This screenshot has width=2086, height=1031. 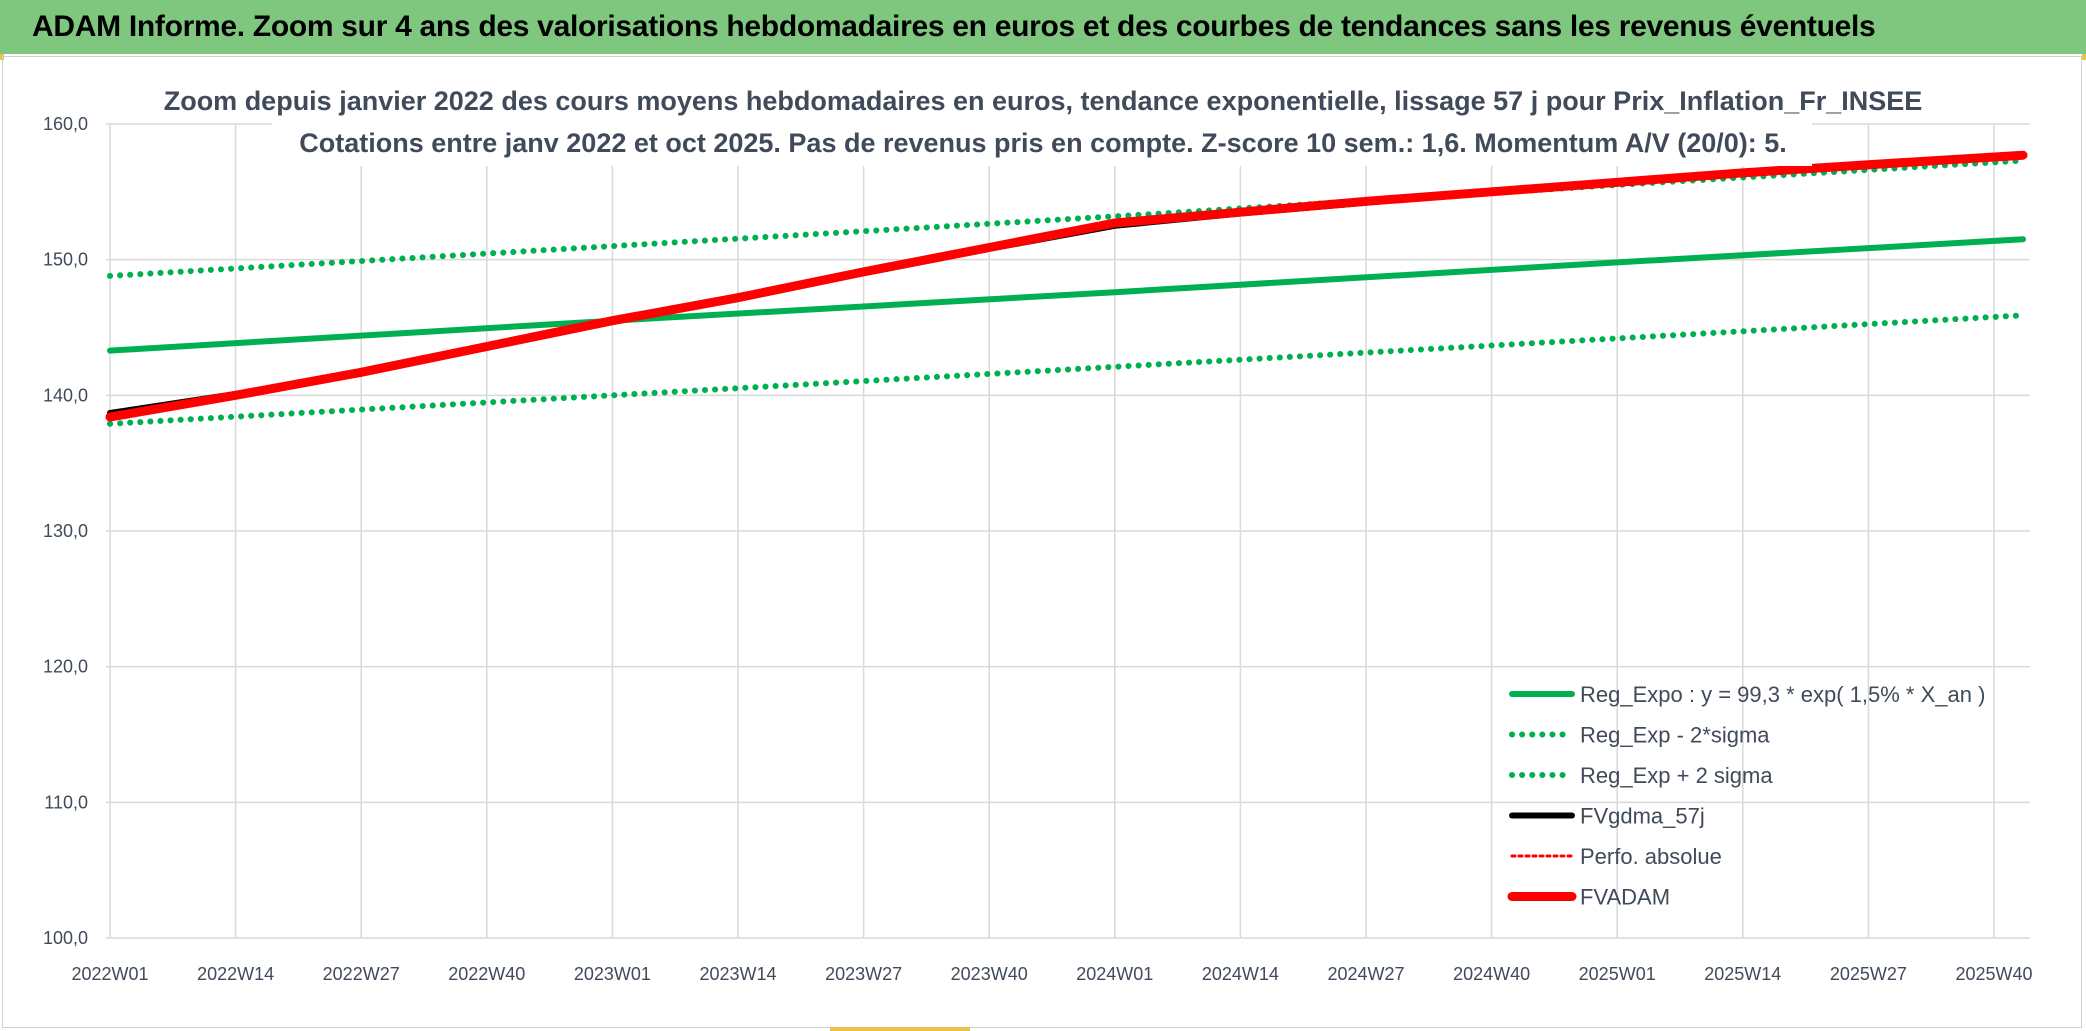 I want to click on y-axis-ticks: 100,0 110,0 120,0 130,0 140,0 150,0 160,0, so click(x=65, y=531).